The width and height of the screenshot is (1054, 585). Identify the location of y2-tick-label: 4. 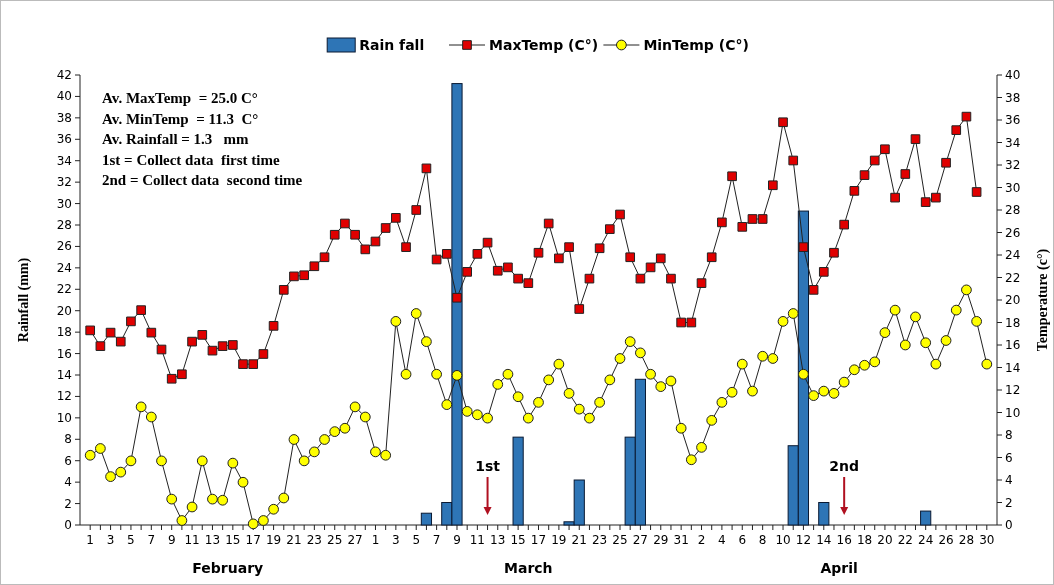
(1009, 480).